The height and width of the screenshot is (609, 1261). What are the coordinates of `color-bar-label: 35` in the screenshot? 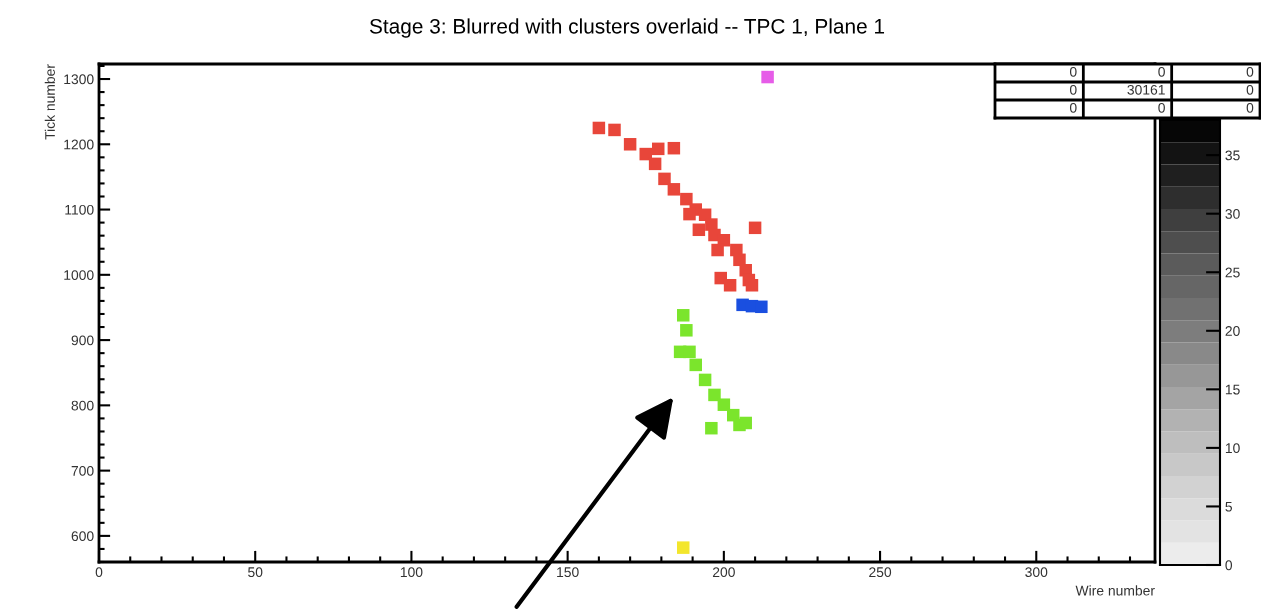 It's located at (1232, 155).